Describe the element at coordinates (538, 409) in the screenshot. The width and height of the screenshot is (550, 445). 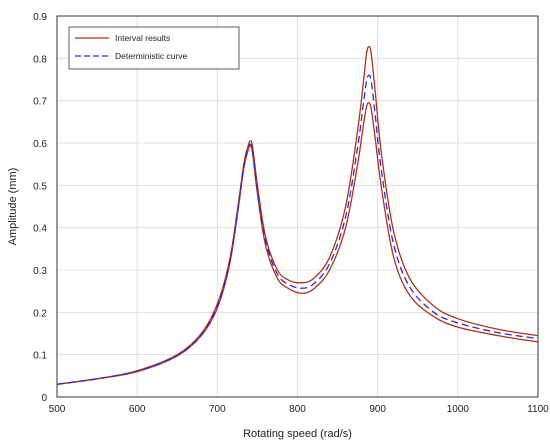
I see `x-tick-label: 1100` at that location.